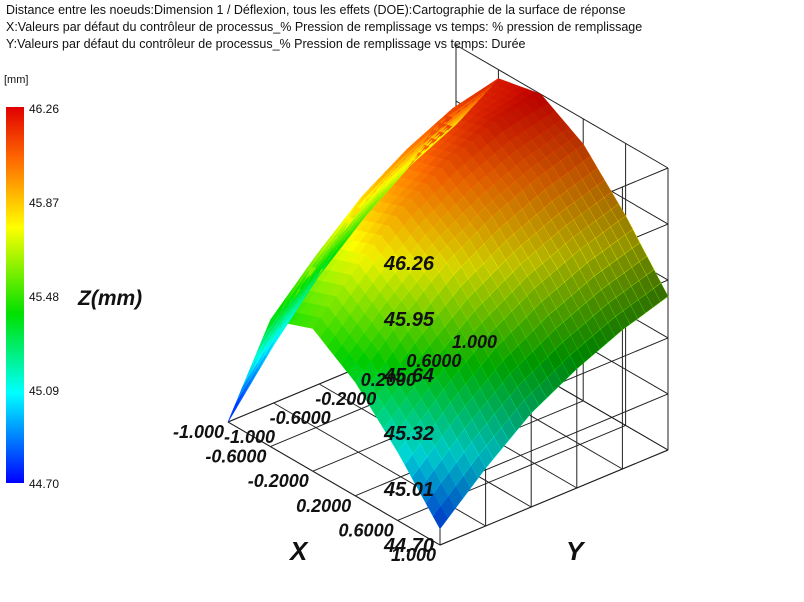 This screenshot has width=804, height=602. Describe the element at coordinates (576, 551) in the screenshot. I see `y-axis-label: Y` at that location.